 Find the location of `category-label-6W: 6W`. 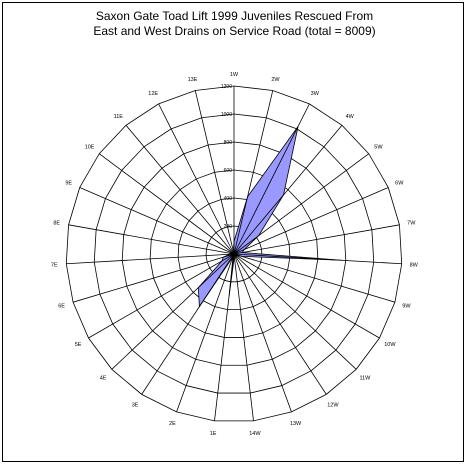

category-label-6W: 6W is located at coordinates (399, 184).